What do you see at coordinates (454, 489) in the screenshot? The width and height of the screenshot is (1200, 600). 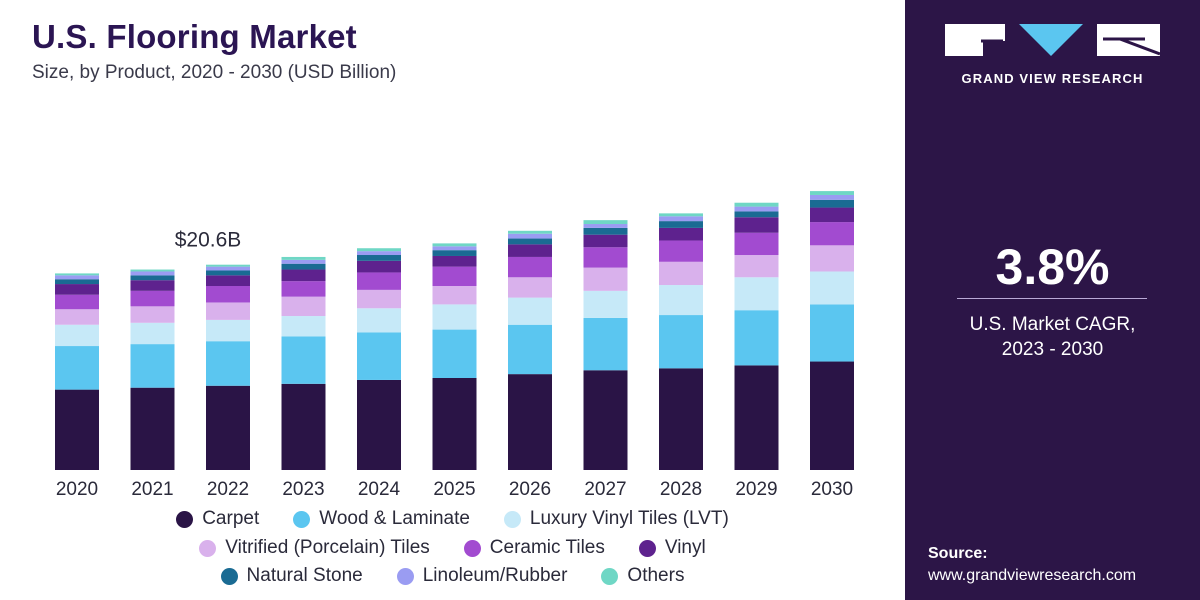 I see `x-tick-label-2025: 2025` at bounding box center [454, 489].